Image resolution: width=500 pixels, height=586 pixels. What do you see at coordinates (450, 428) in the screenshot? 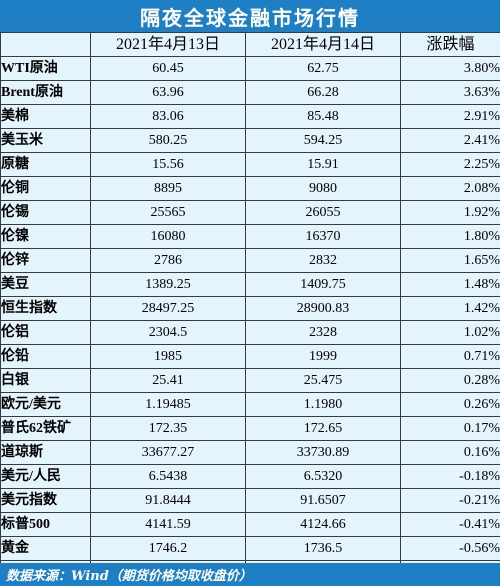
I see `change-percent: 0.17%` at bounding box center [450, 428].